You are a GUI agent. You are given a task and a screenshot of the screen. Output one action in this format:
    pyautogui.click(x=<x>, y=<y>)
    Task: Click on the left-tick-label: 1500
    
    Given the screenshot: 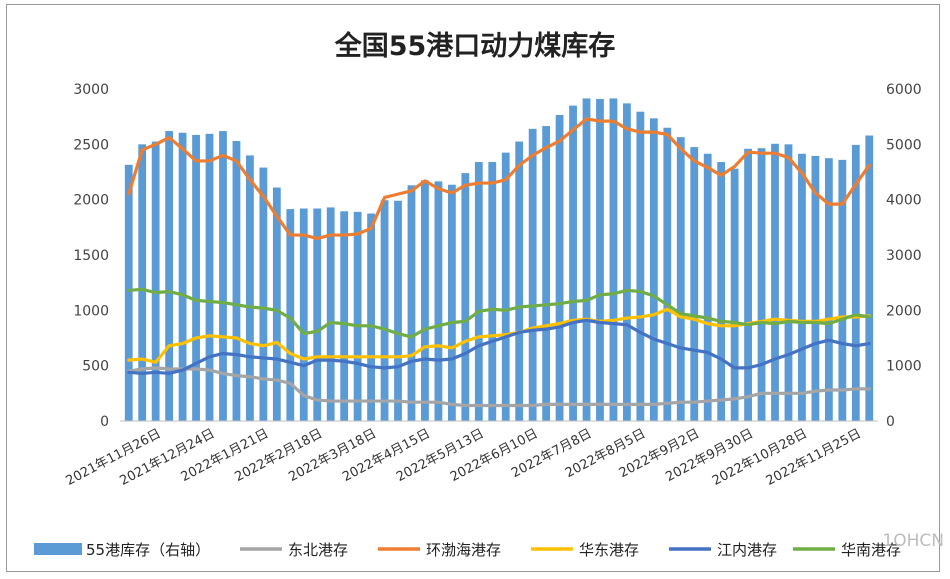 What is the action you would take?
    pyautogui.click(x=91, y=256)
    